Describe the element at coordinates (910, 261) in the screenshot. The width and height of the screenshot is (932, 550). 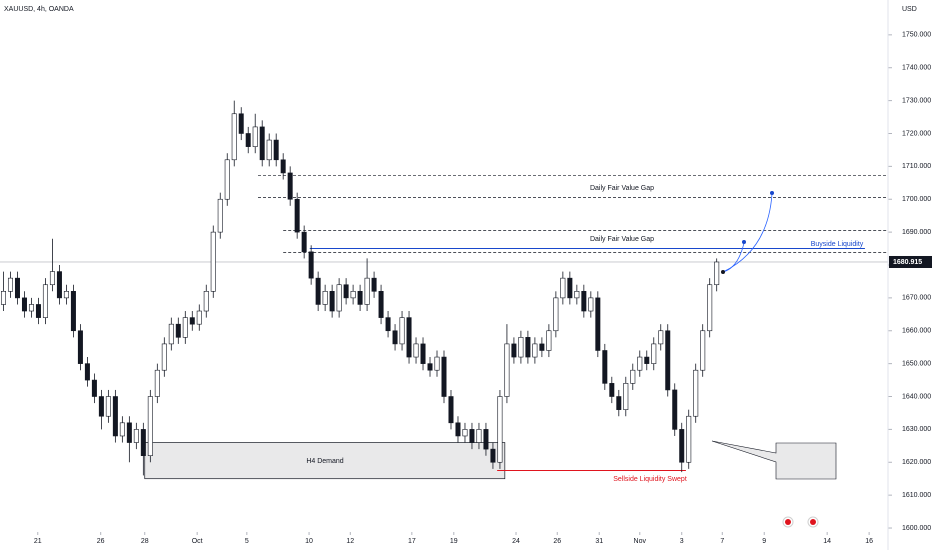
I see `last-price-box` at that location.